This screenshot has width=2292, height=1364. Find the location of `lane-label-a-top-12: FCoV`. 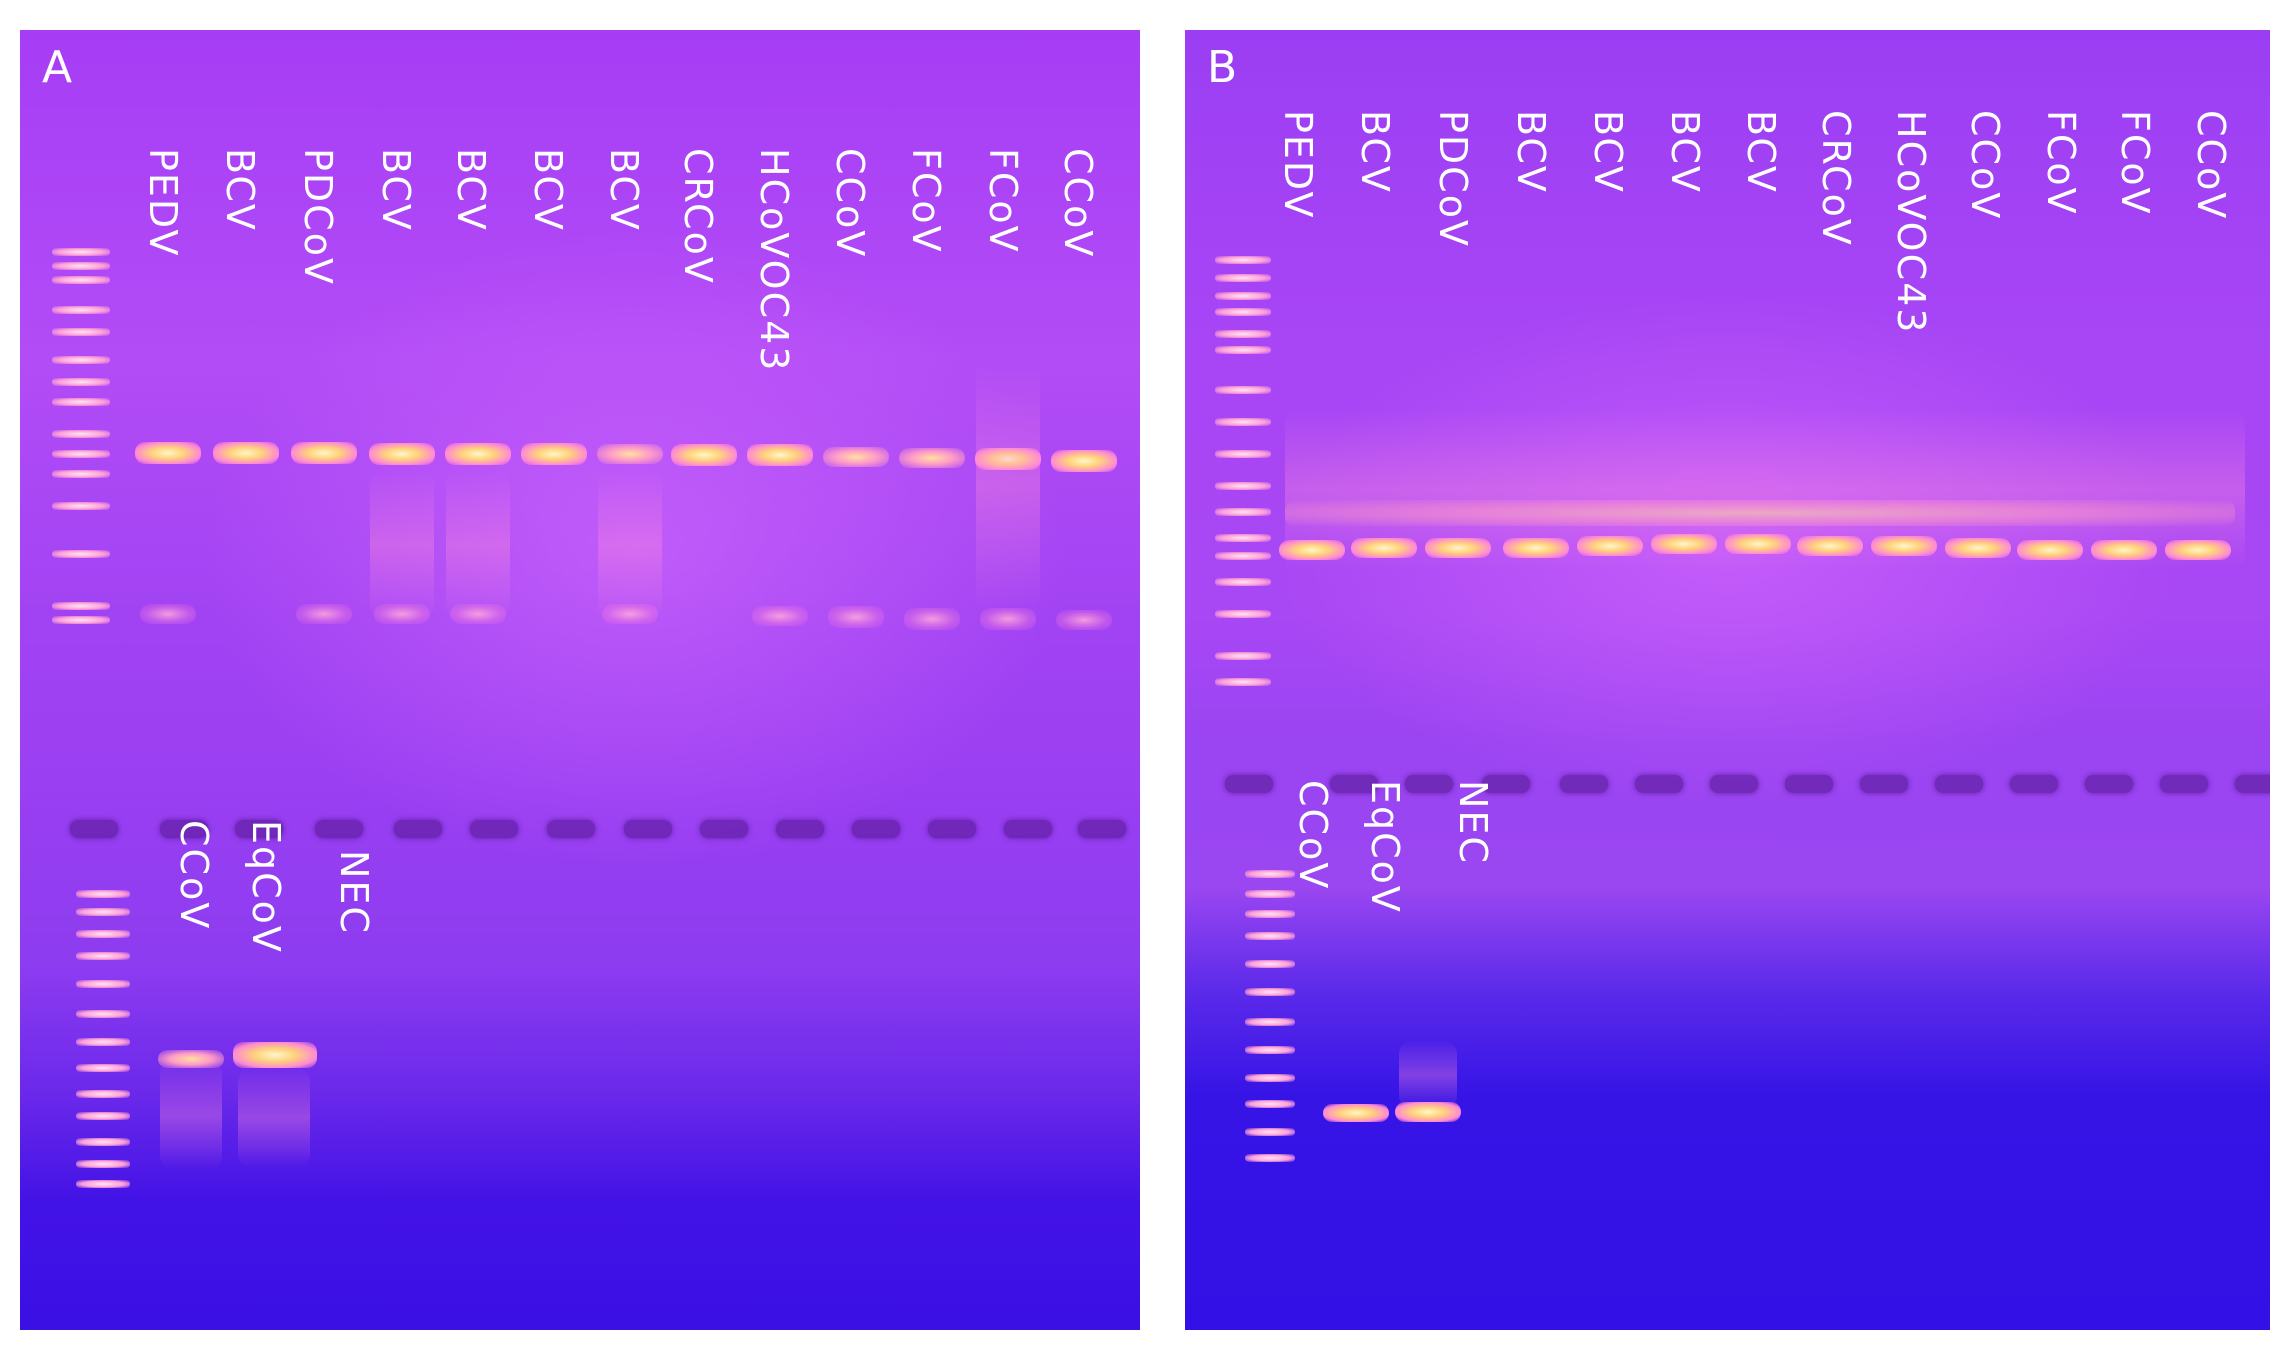

lane-label-a-top-12: FCoV is located at coordinates (1003, 201).